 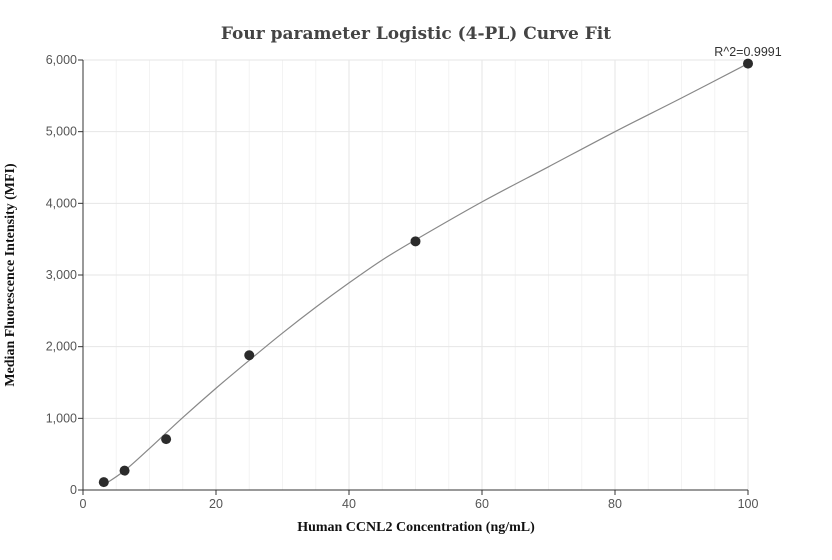 What do you see at coordinates (419, 504) in the screenshot?
I see `x-tick-labels: 0 20 40 60 80 100` at bounding box center [419, 504].